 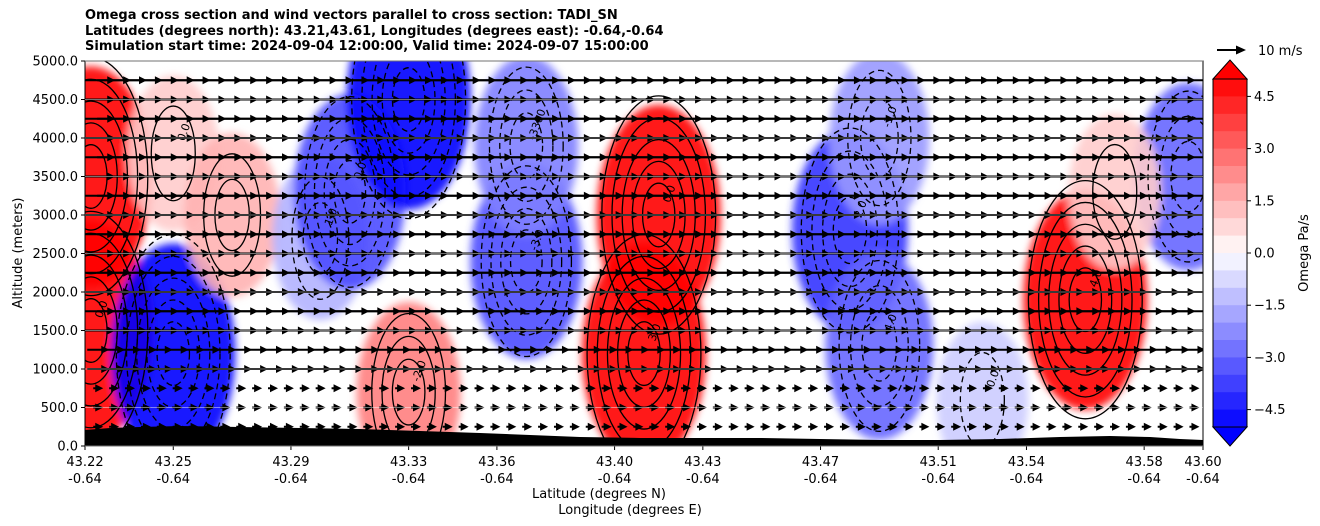 What do you see at coordinates (1248, 253) in the screenshot?
I see `colorbar: 4.5 3.0 1.5 0.0 −1.5 −3.0 −4.5` at bounding box center [1248, 253].